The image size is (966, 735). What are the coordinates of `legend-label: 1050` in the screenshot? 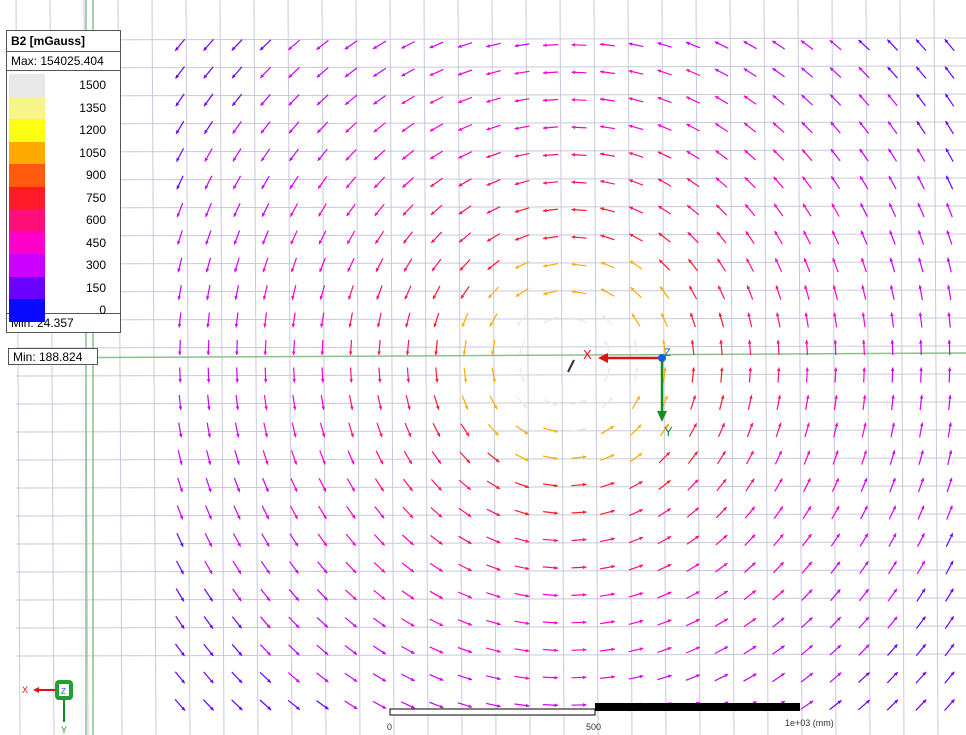 It's located at (92, 152).